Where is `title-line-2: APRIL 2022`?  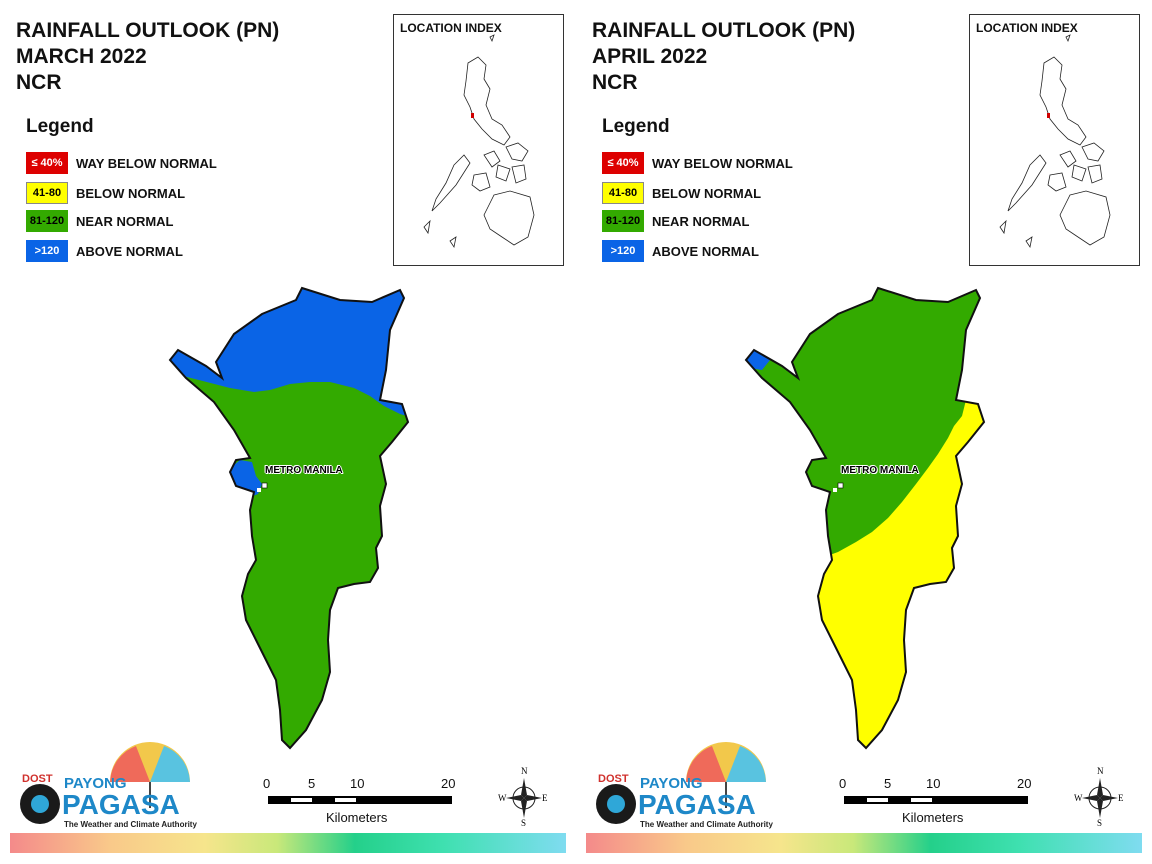 title-line-2: APRIL 2022 is located at coordinates (650, 56).